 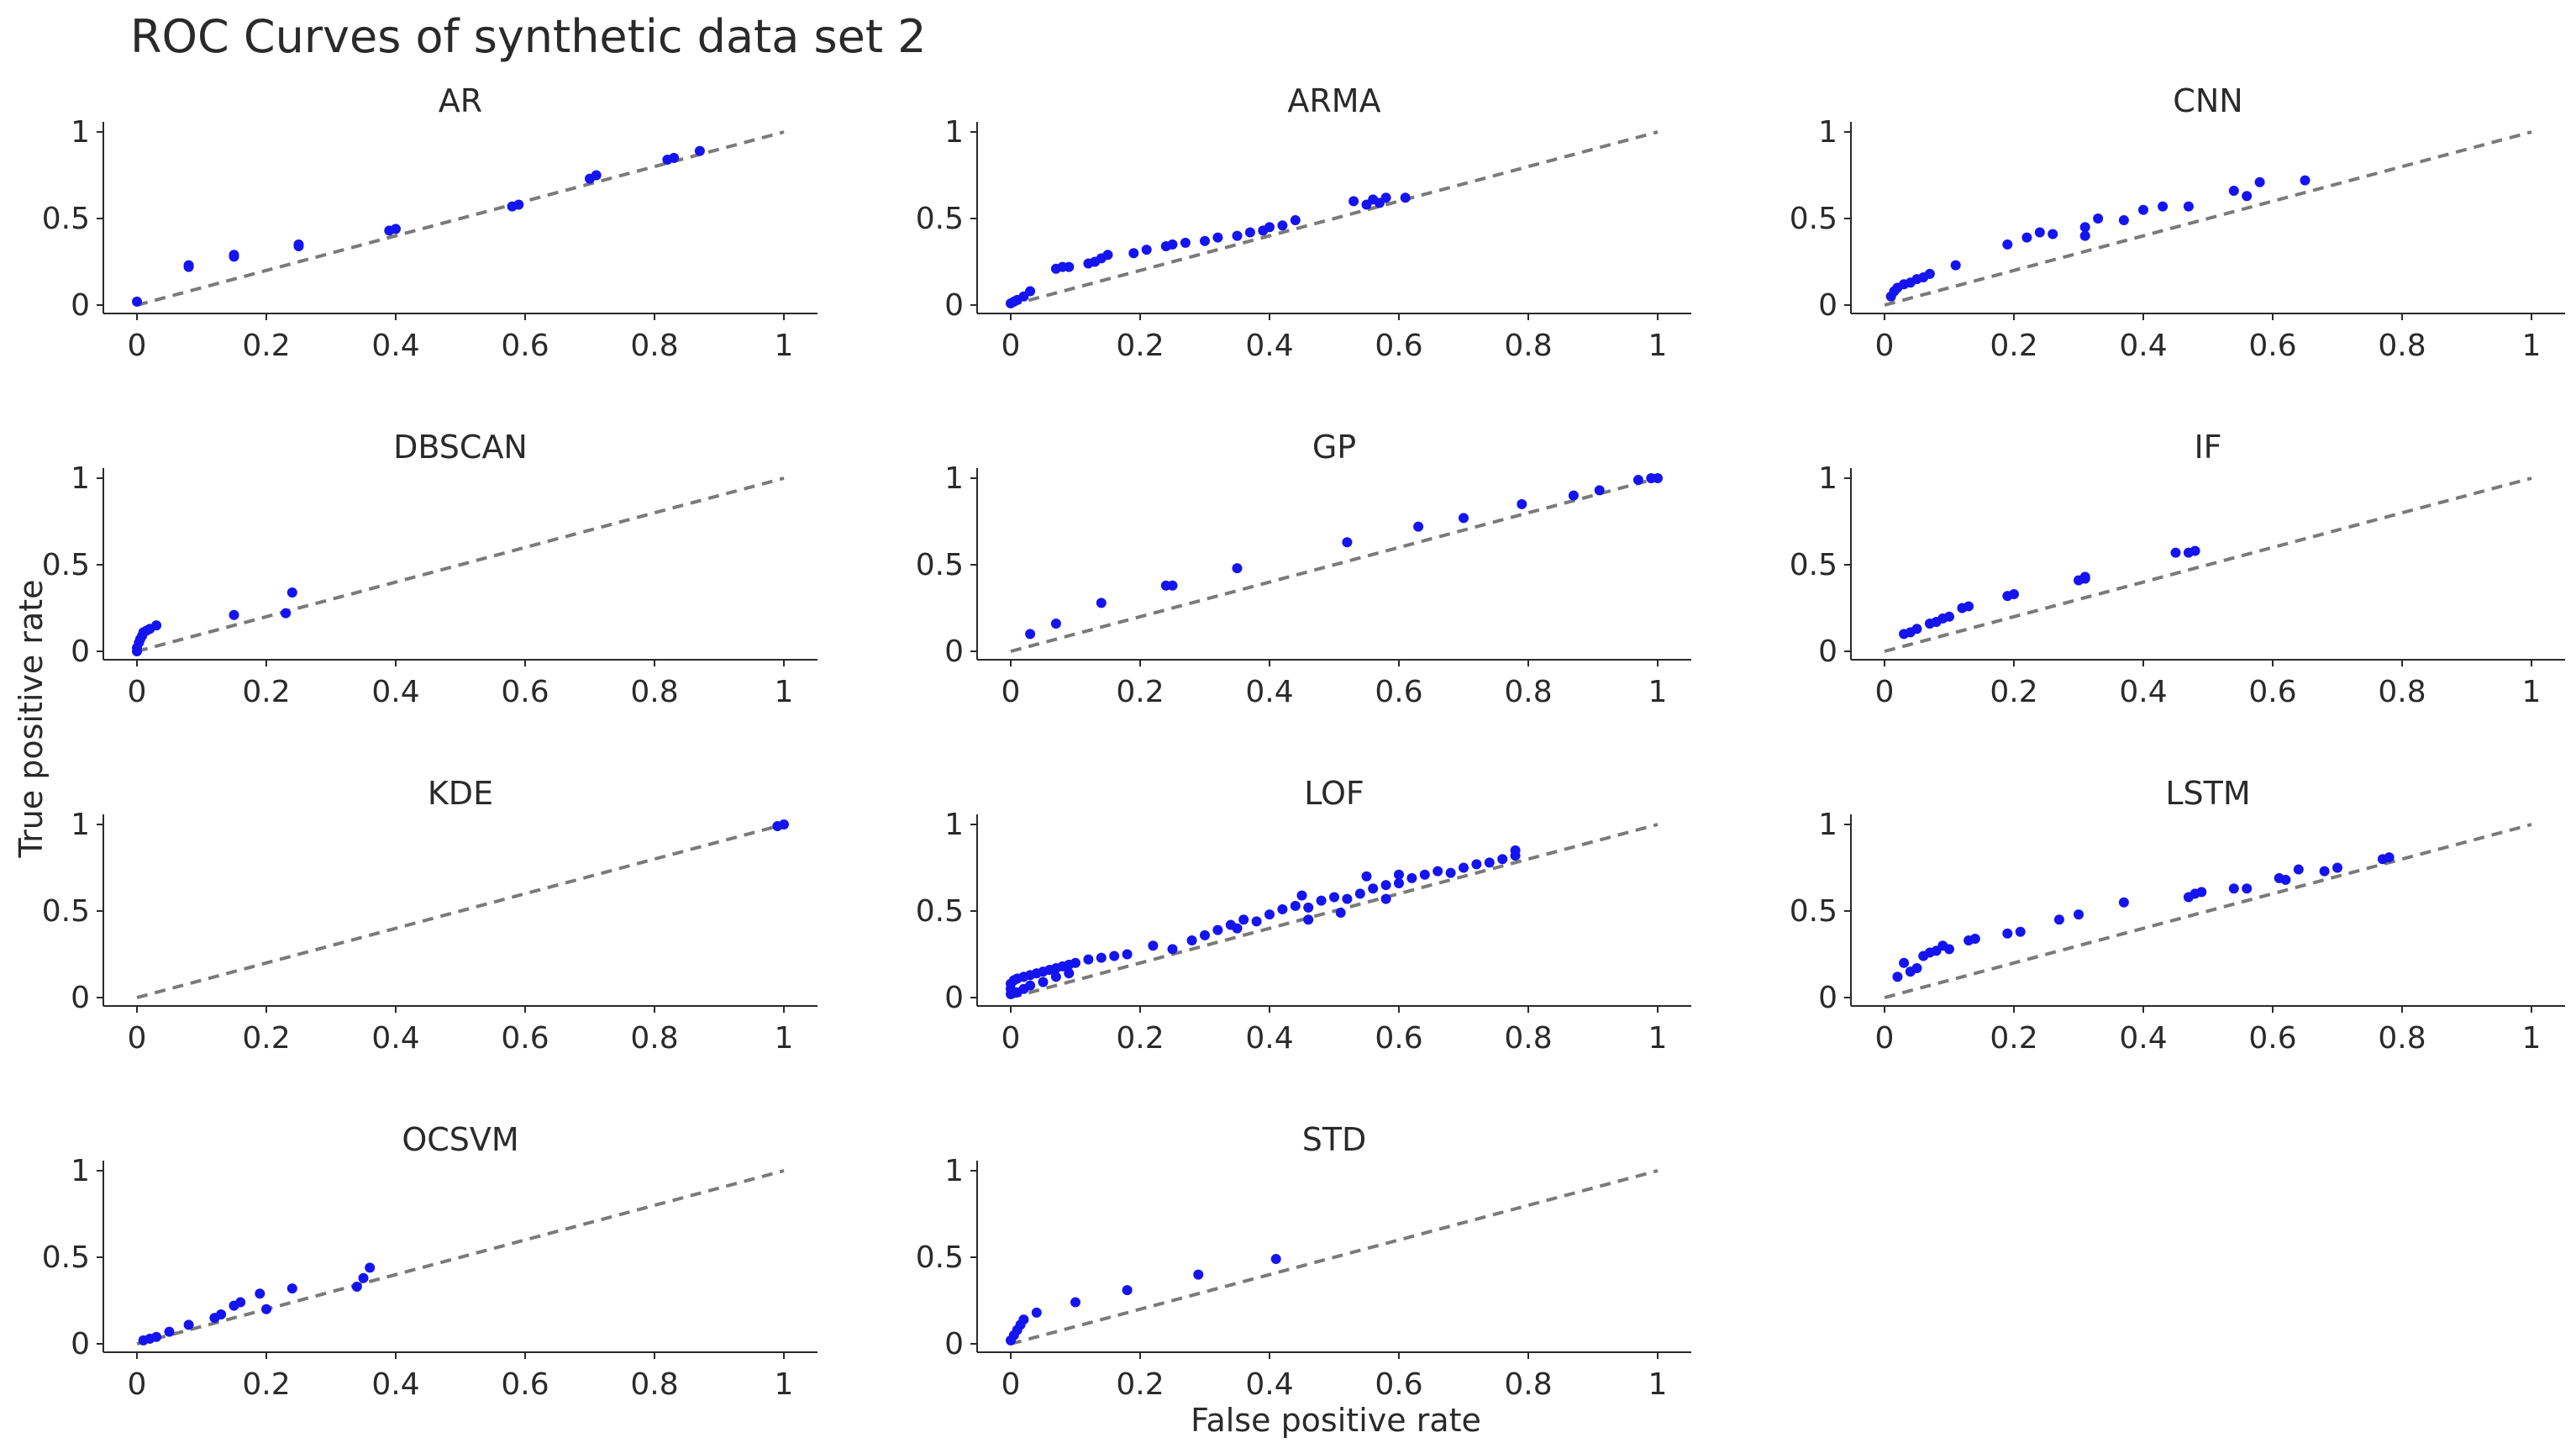 I want to click on panel-lof: 0 0.5 1 0 0.2 0.4 0.6 0.8 1 LOF, so click(x=1303, y=915).